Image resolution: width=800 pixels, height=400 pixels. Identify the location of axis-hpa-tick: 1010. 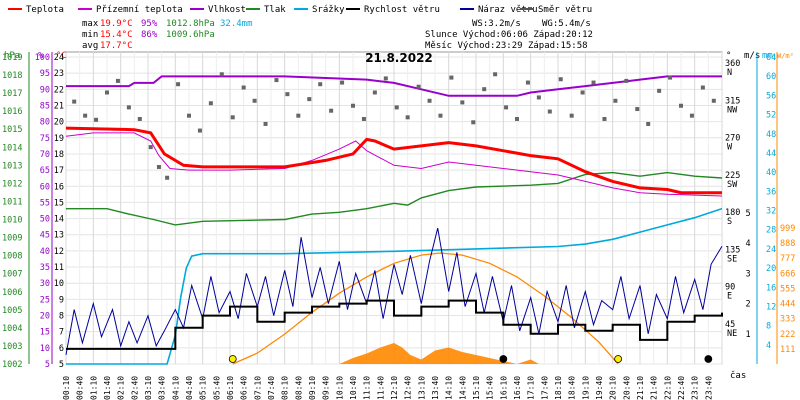
(12, 221).